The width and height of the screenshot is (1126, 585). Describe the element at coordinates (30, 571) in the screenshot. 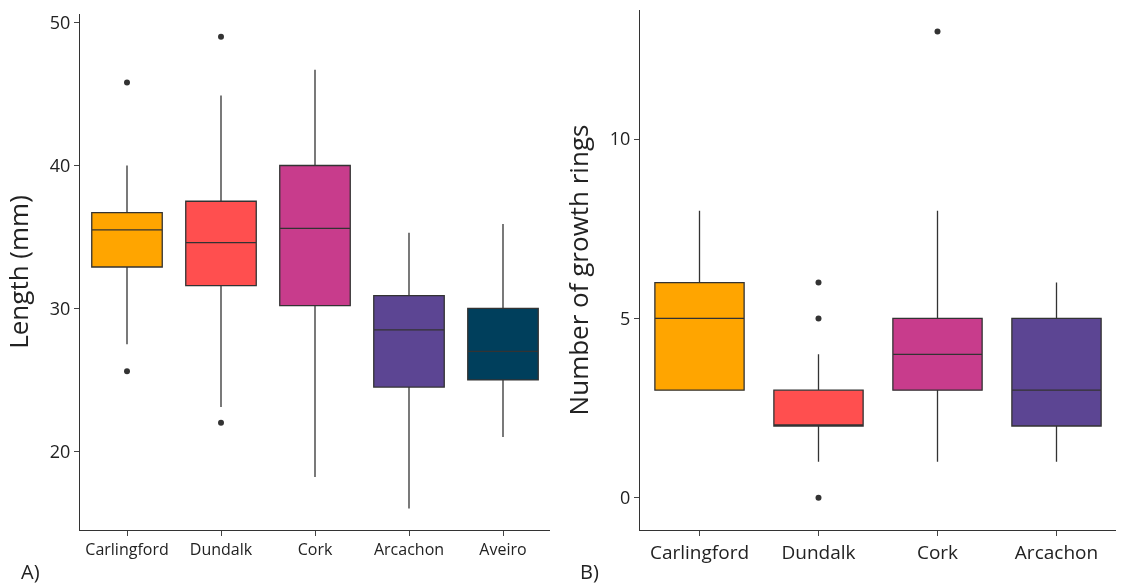

I see `text: A)` at that location.